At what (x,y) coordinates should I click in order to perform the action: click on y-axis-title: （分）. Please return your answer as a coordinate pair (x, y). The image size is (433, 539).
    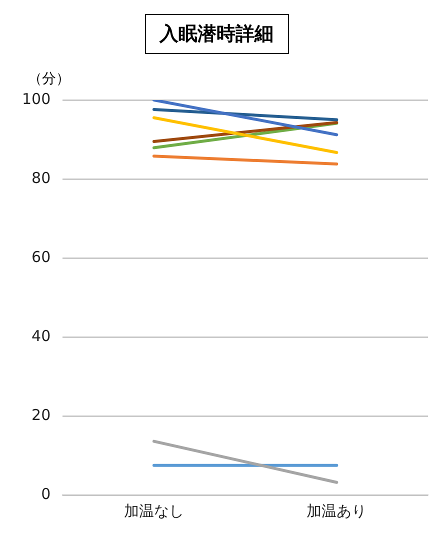
    Looking at the image, I should click on (49, 79).